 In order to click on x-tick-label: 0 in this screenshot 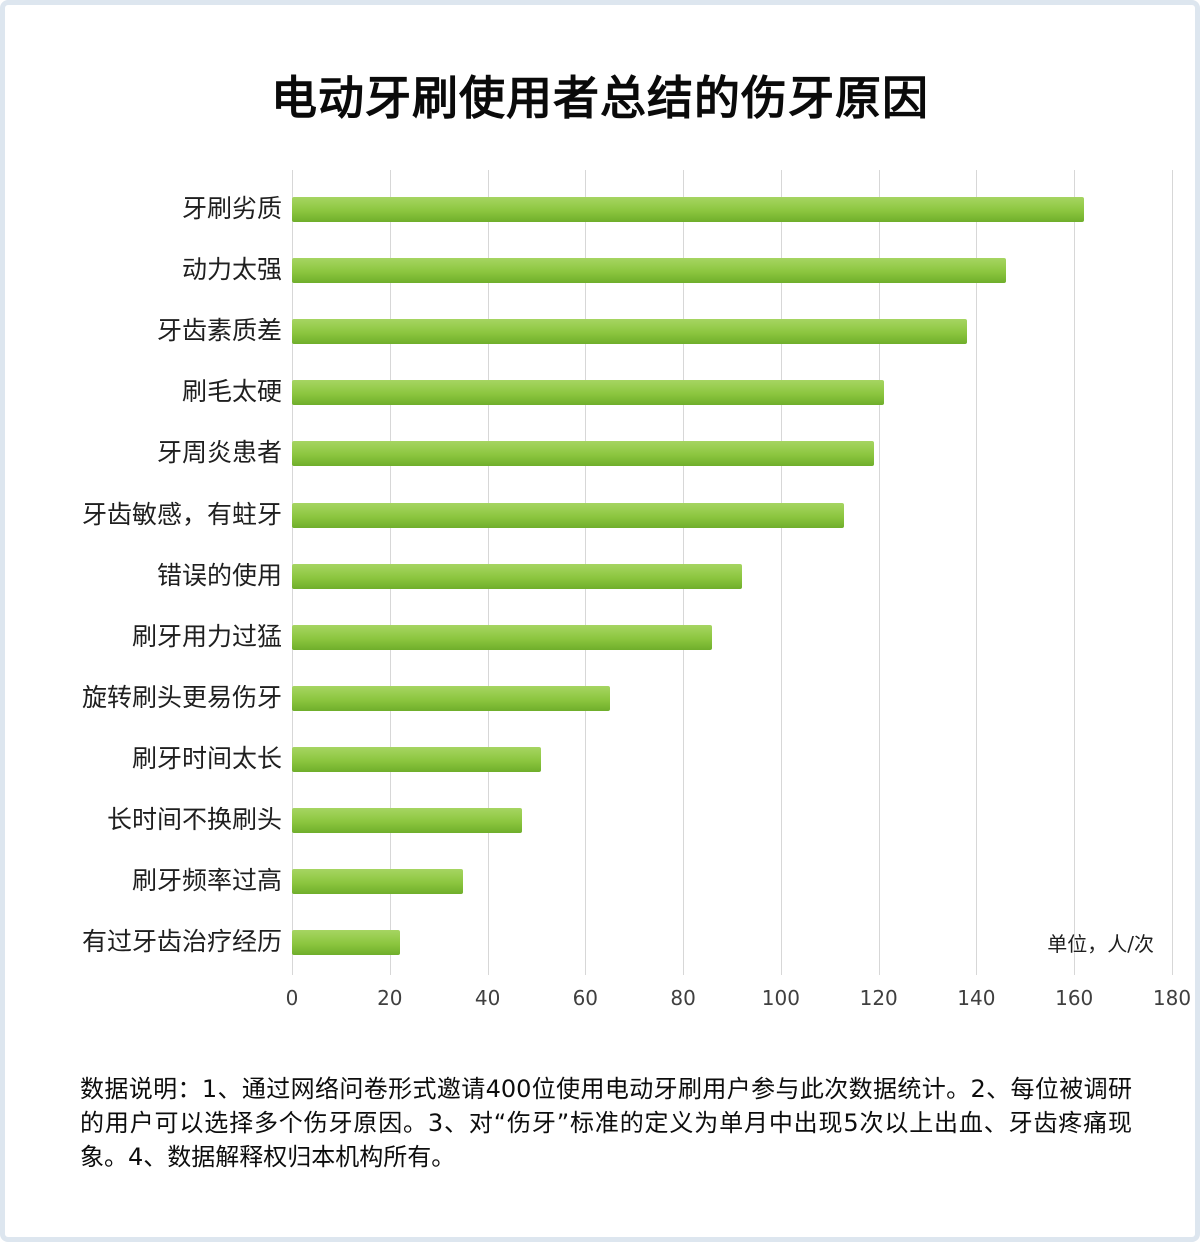, I will do `click(292, 998)`.